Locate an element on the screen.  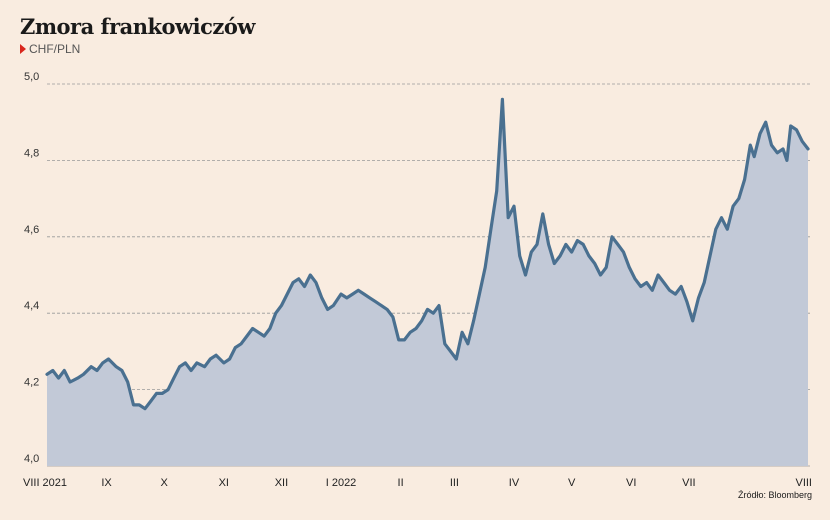
x-tick-label: III is located at coordinates (454, 483).